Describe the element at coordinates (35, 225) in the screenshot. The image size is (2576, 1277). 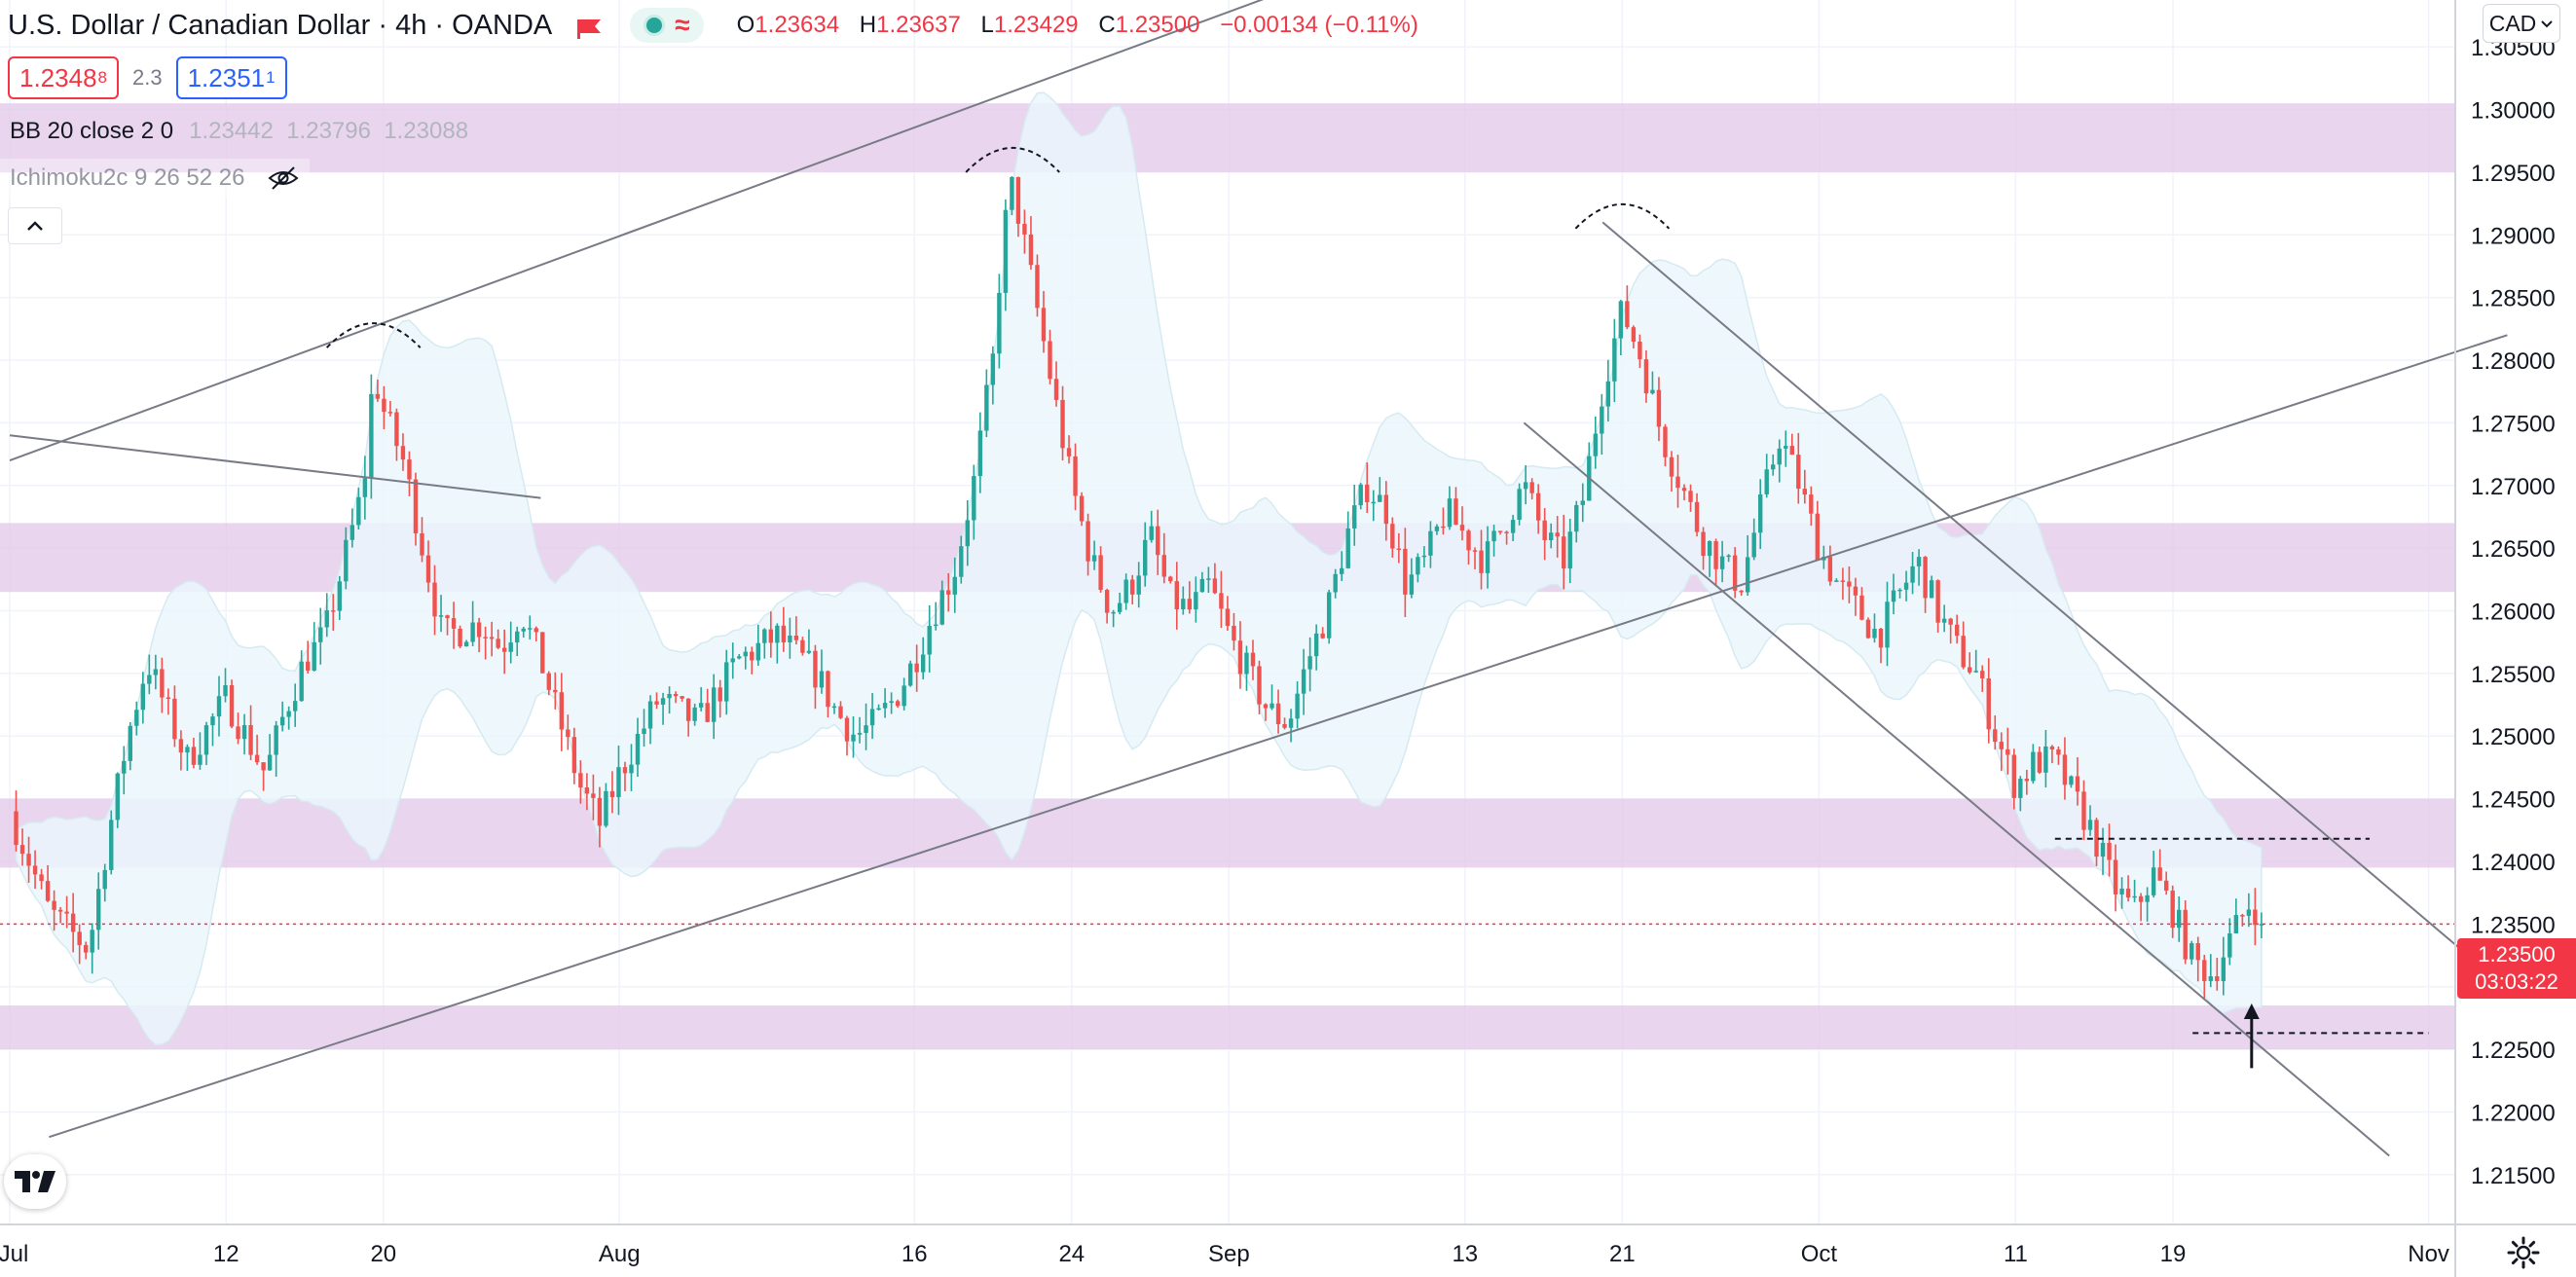
I see `collapse-legend-button` at that location.